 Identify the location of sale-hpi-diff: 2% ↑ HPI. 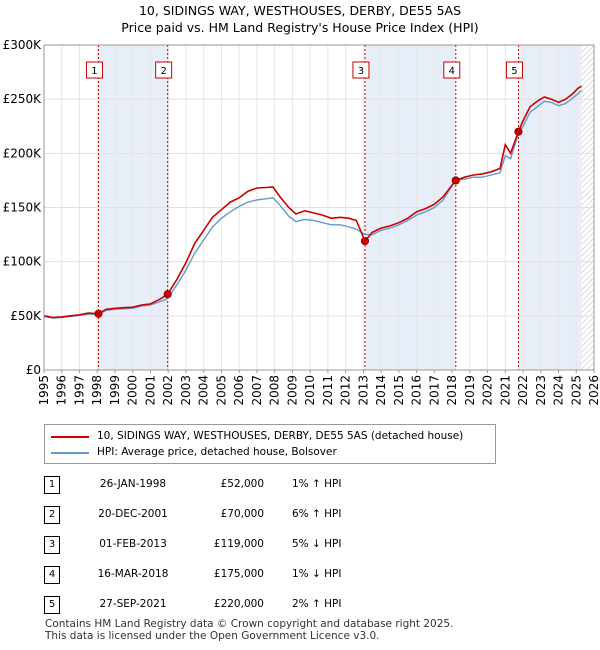
(317, 604).